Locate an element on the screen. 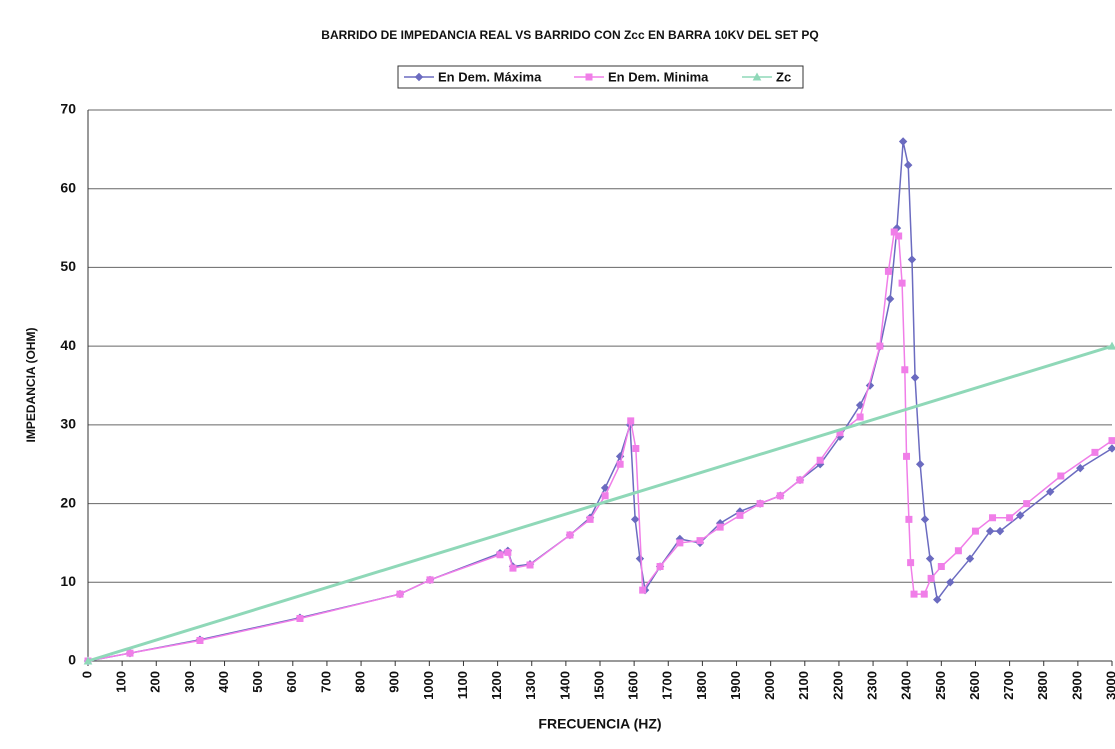  x-tick-label: 2700 is located at coordinates (1008, 685).